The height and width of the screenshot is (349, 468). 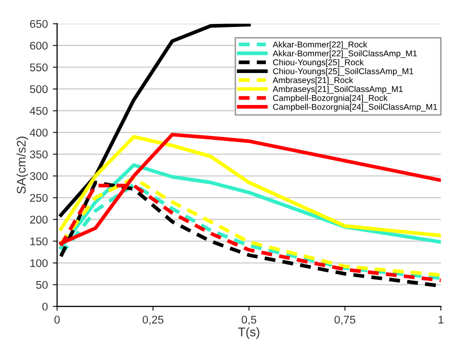 I want to click on x-tick-label: 1, so click(x=441, y=320).